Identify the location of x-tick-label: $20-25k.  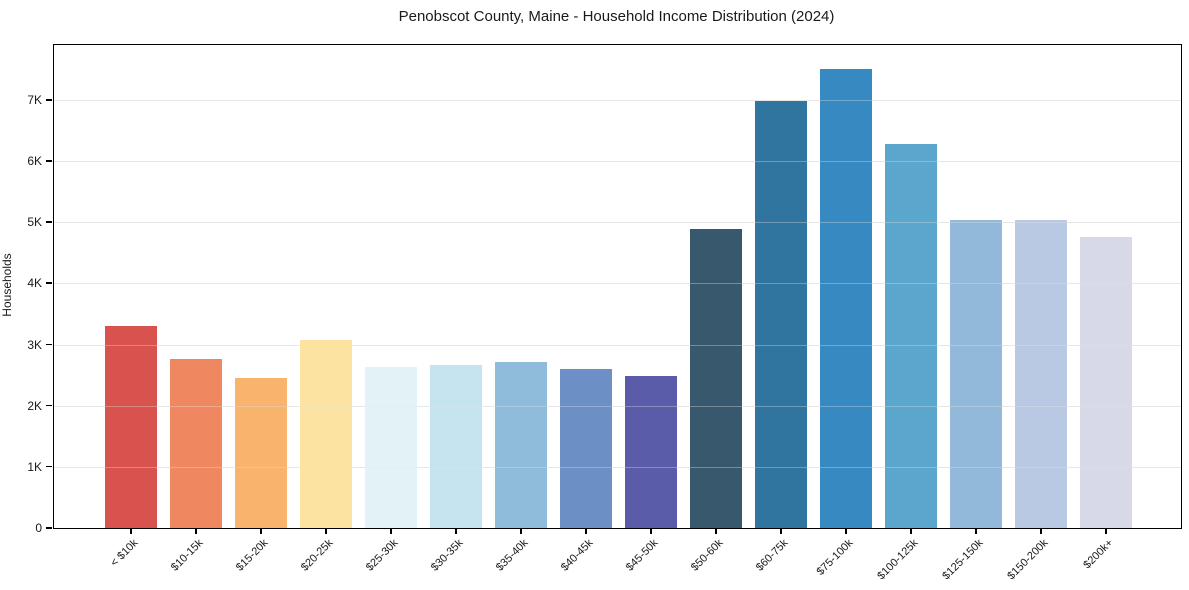
(317, 555).